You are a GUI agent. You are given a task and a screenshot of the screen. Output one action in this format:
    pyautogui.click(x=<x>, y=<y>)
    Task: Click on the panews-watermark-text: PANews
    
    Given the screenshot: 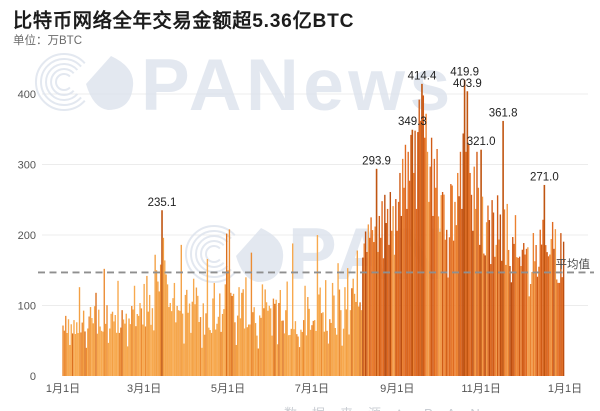 What is the action you would take?
    pyautogui.click(x=298, y=85)
    